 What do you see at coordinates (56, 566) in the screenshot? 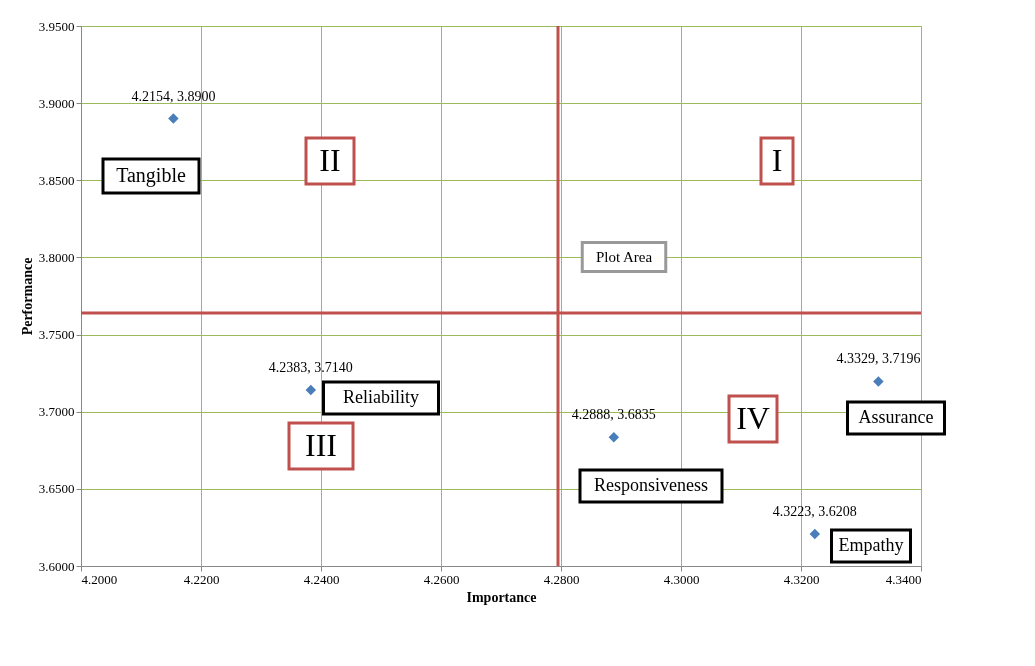
I see `y-tick-label: 3.6000` at bounding box center [56, 566].